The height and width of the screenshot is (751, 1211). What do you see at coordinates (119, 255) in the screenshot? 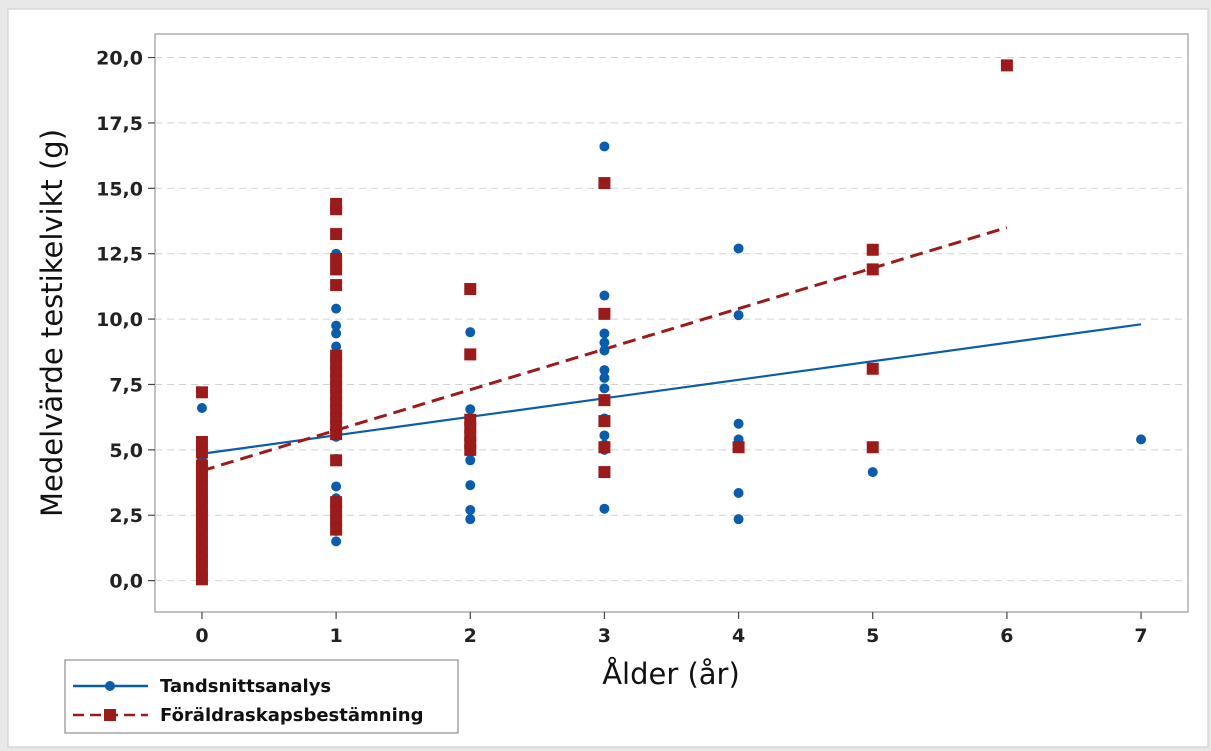
I see `y-tick-label: 12,5` at bounding box center [119, 255].